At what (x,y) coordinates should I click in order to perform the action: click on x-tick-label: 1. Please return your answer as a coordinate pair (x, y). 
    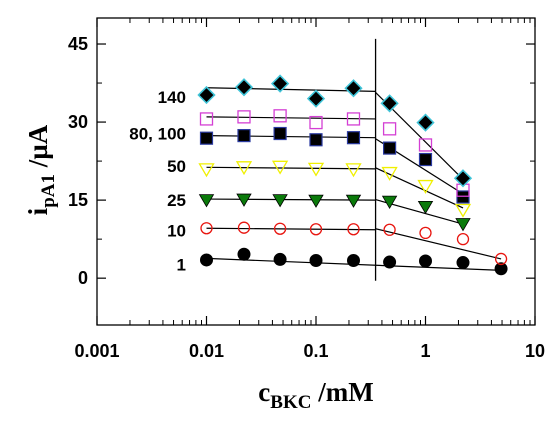
    Looking at the image, I should click on (425, 351).